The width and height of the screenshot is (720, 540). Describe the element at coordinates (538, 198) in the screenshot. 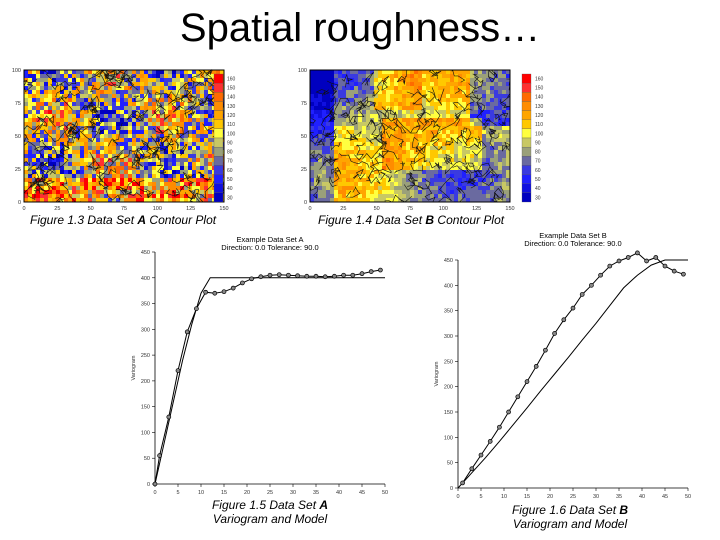

I see `legend-label: 30` at that location.